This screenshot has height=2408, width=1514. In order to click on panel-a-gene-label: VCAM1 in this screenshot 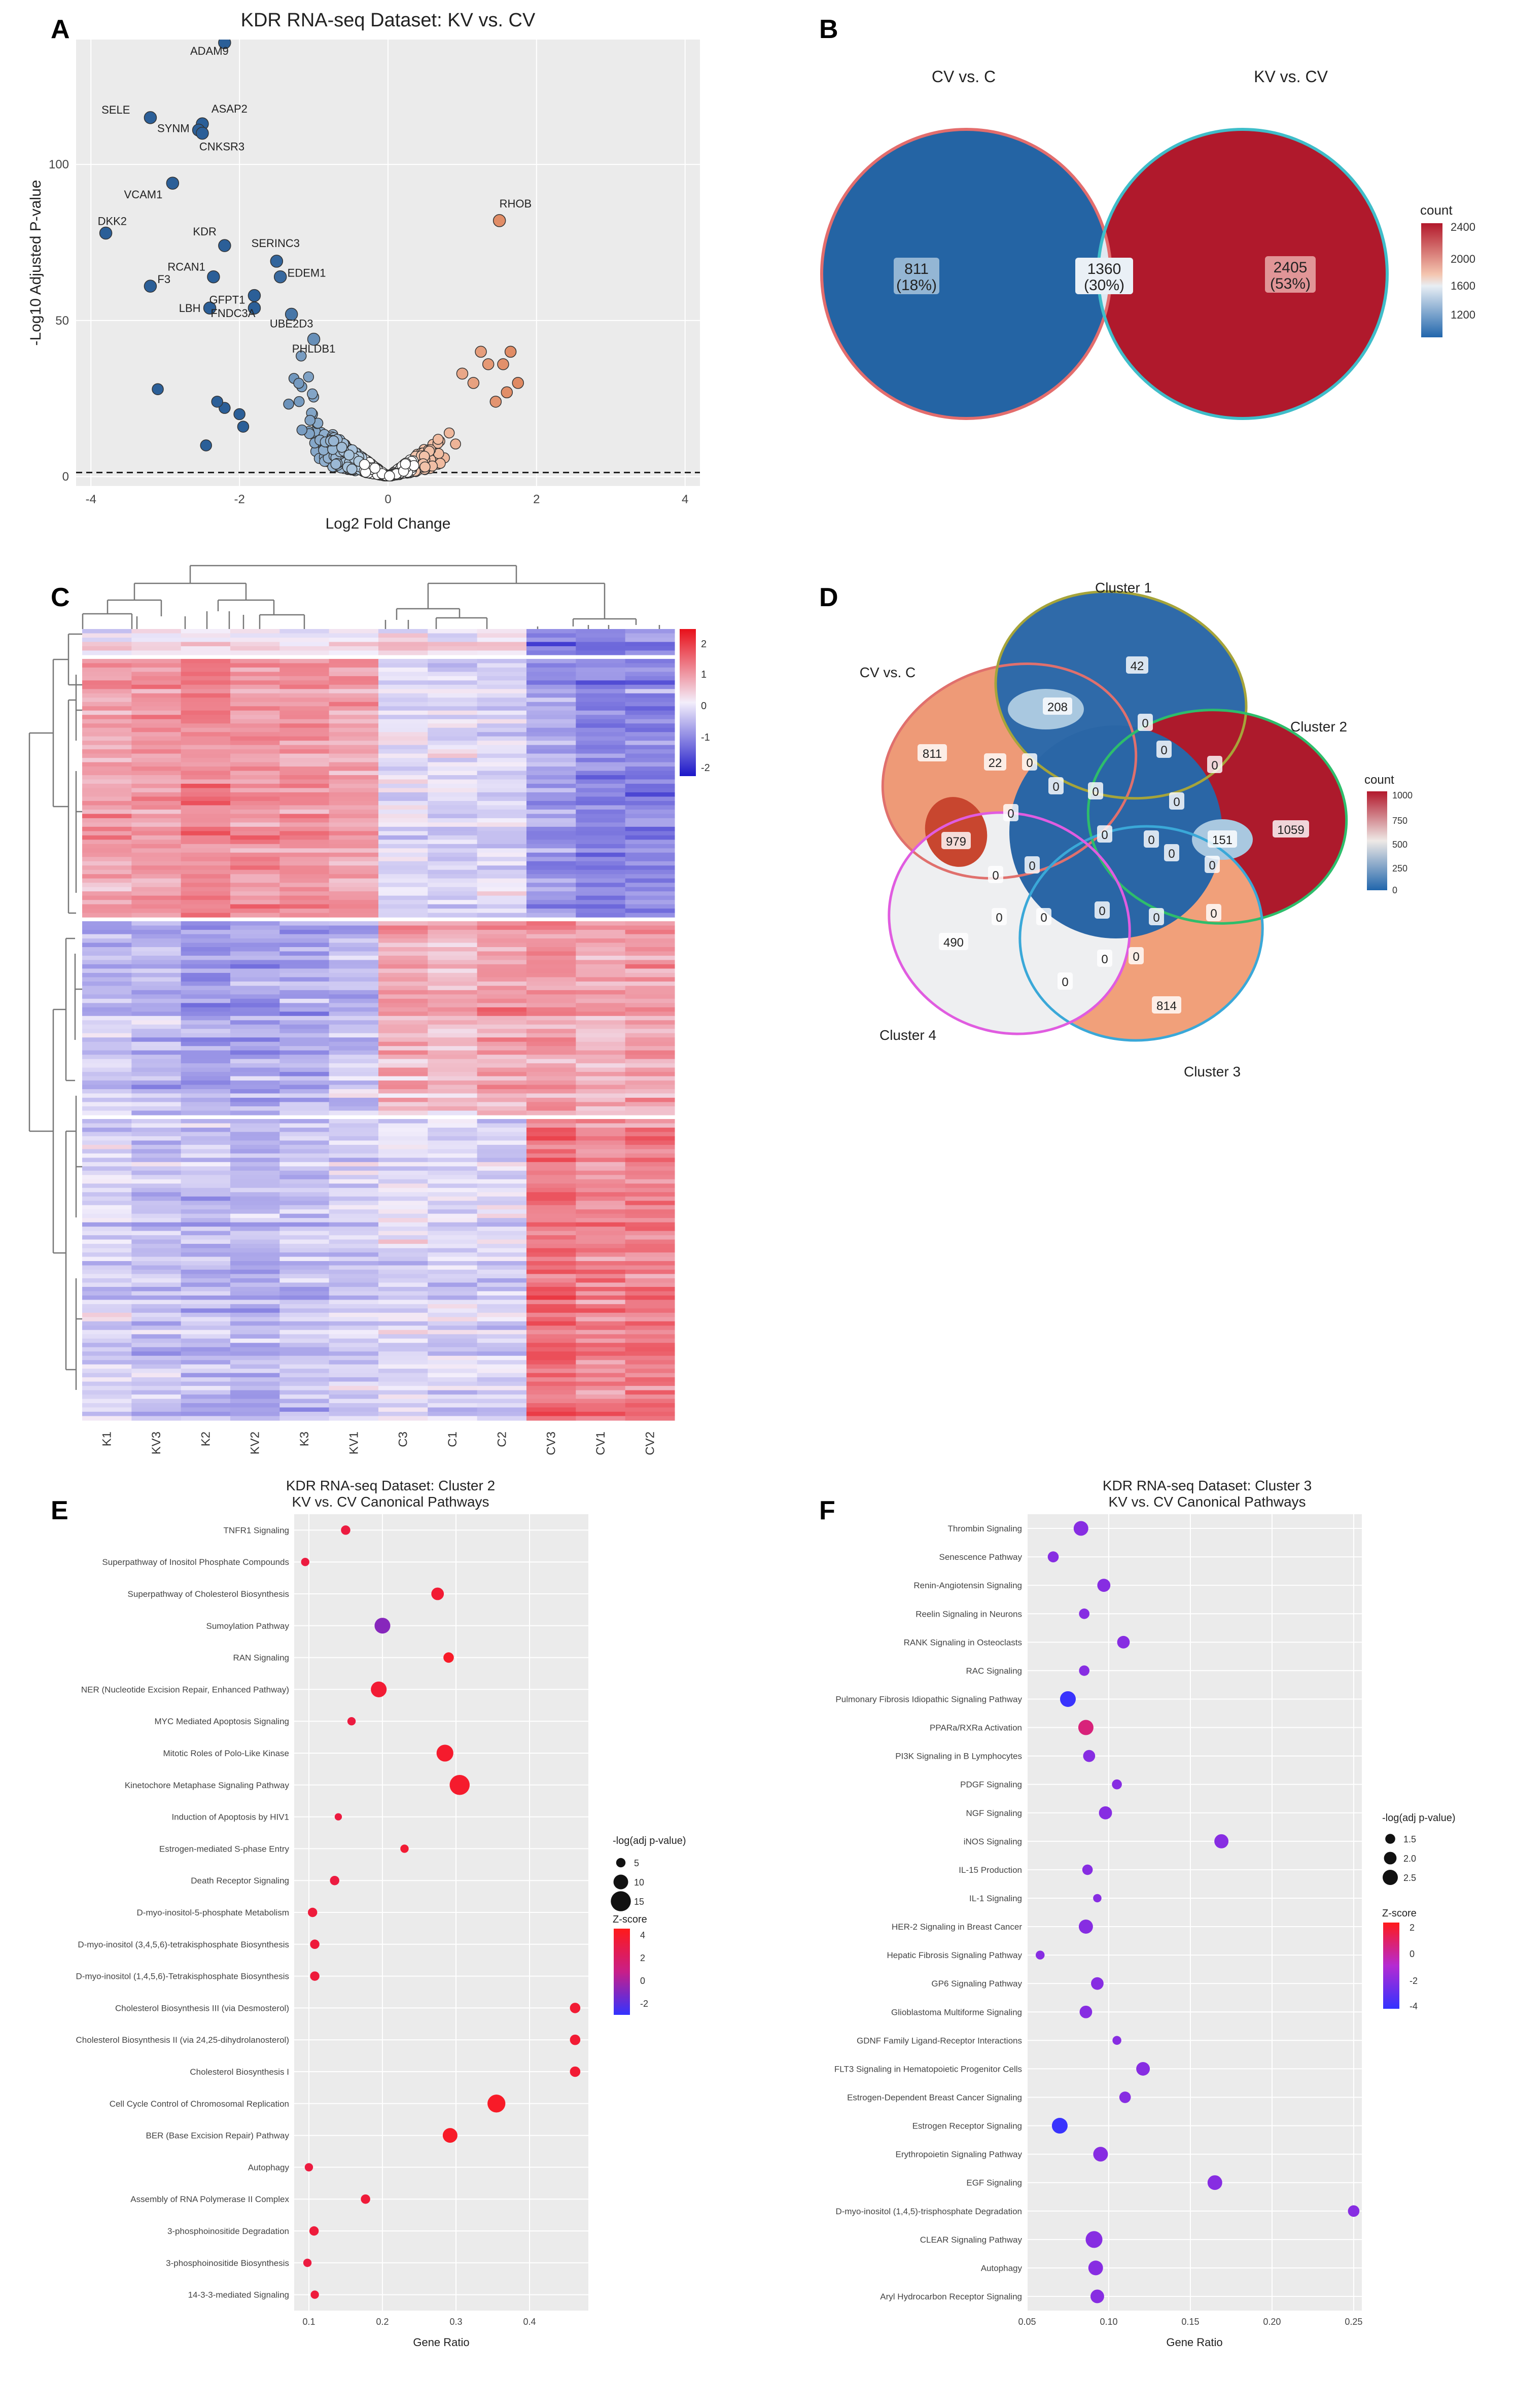, I will do `click(143, 194)`.